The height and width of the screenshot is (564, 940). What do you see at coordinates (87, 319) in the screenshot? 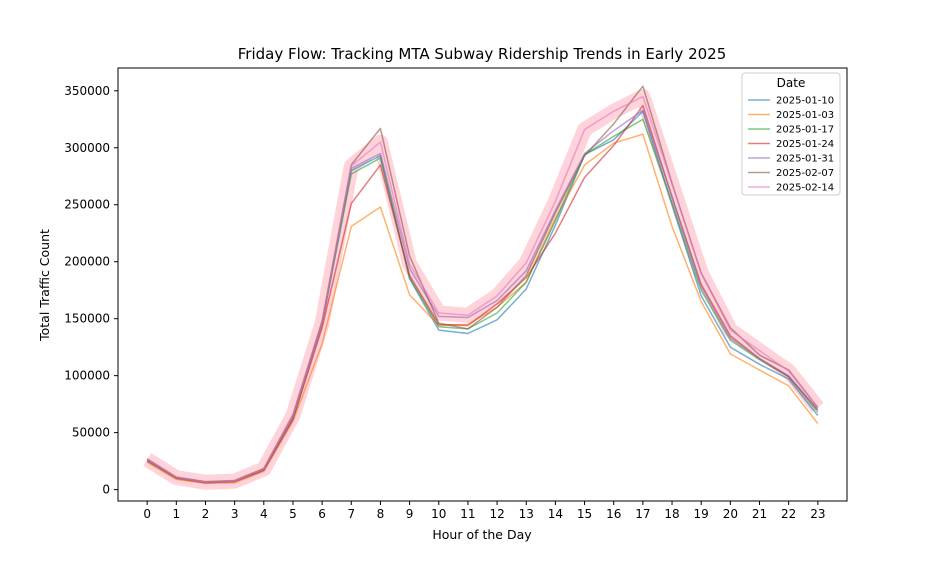
I see `y-tick-label: 150000` at bounding box center [87, 319].